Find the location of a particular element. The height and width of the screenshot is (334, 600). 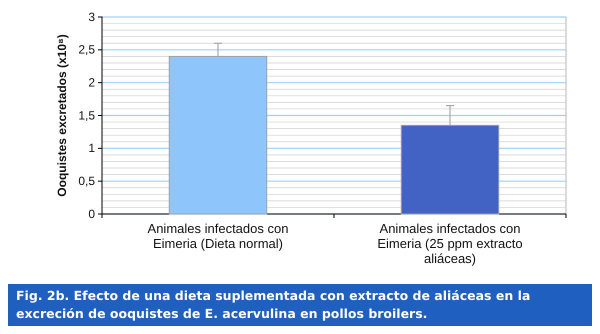

y-tick-label: 1 is located at coordinates (92, 148).